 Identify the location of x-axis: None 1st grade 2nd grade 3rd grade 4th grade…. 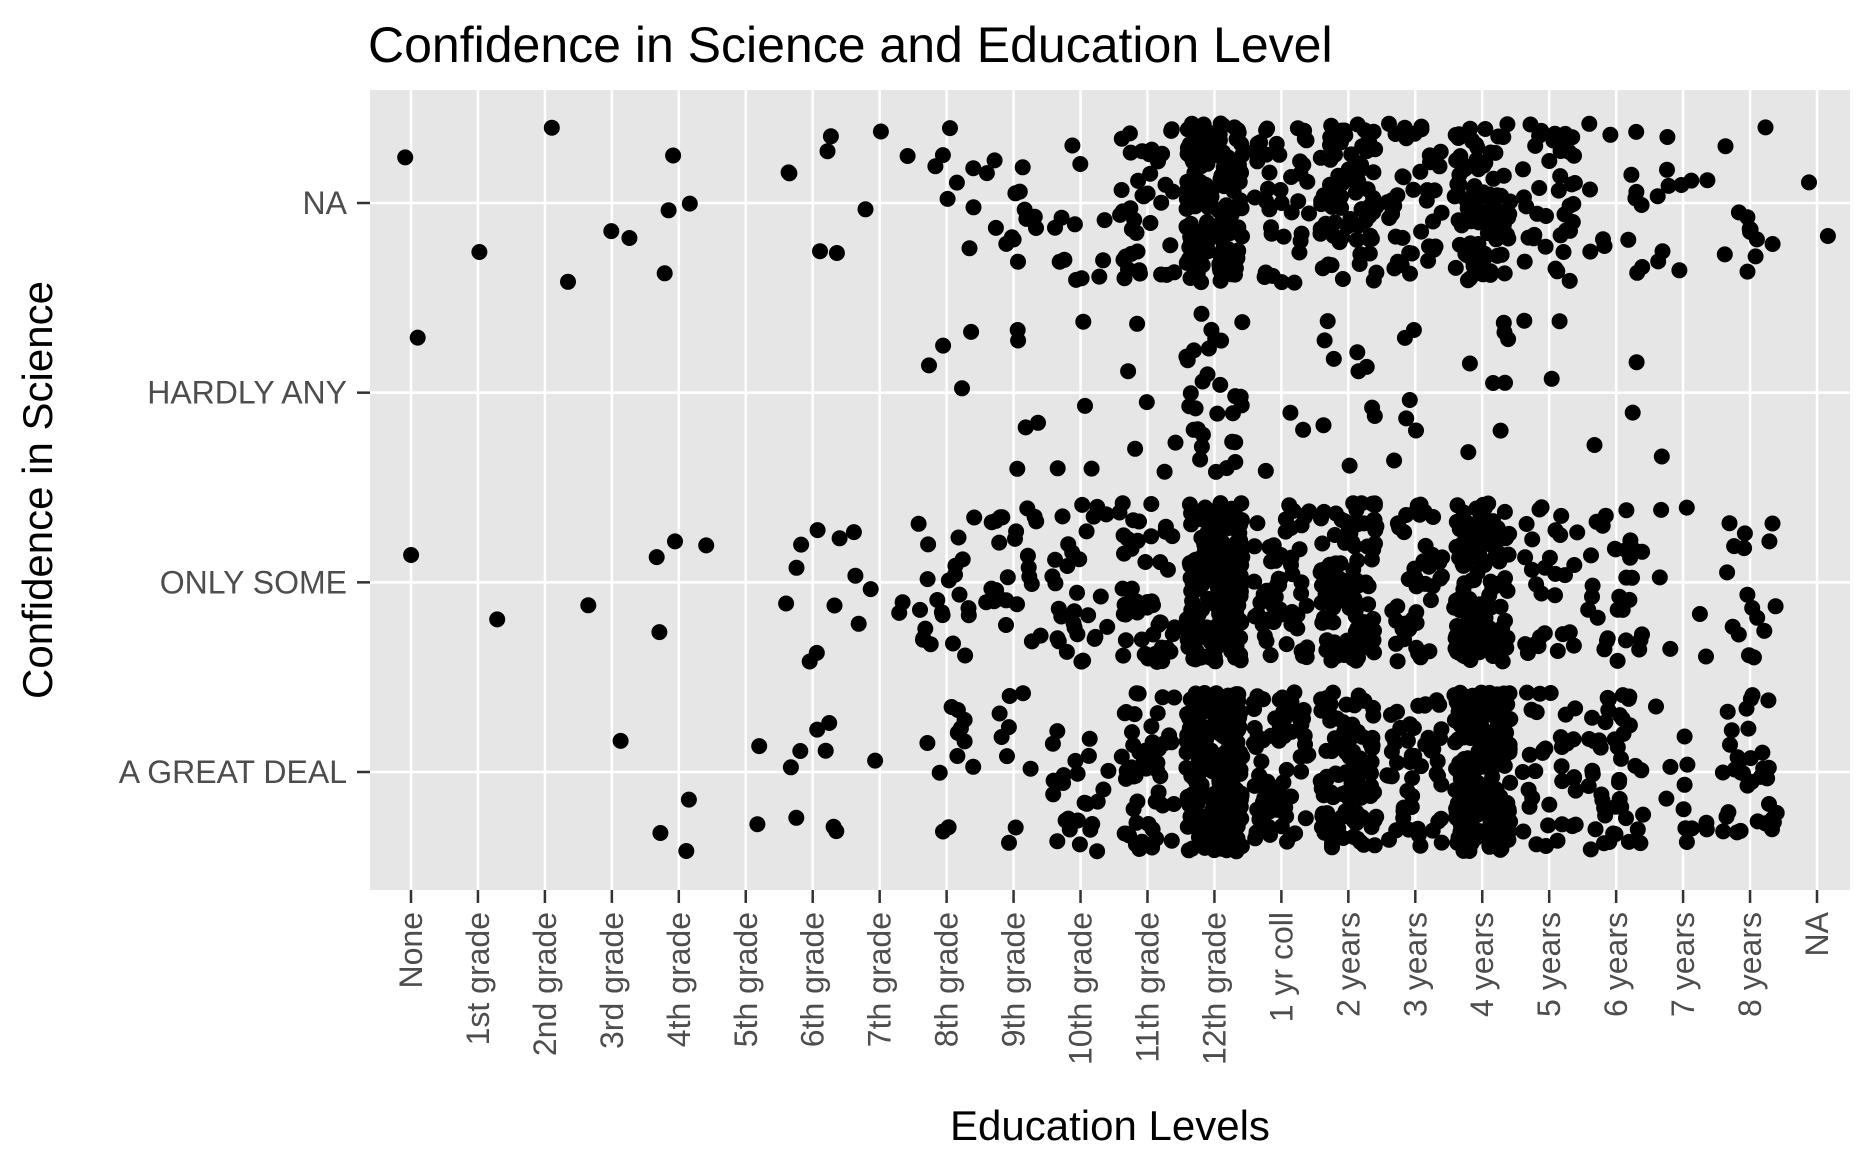
(1114, 977).